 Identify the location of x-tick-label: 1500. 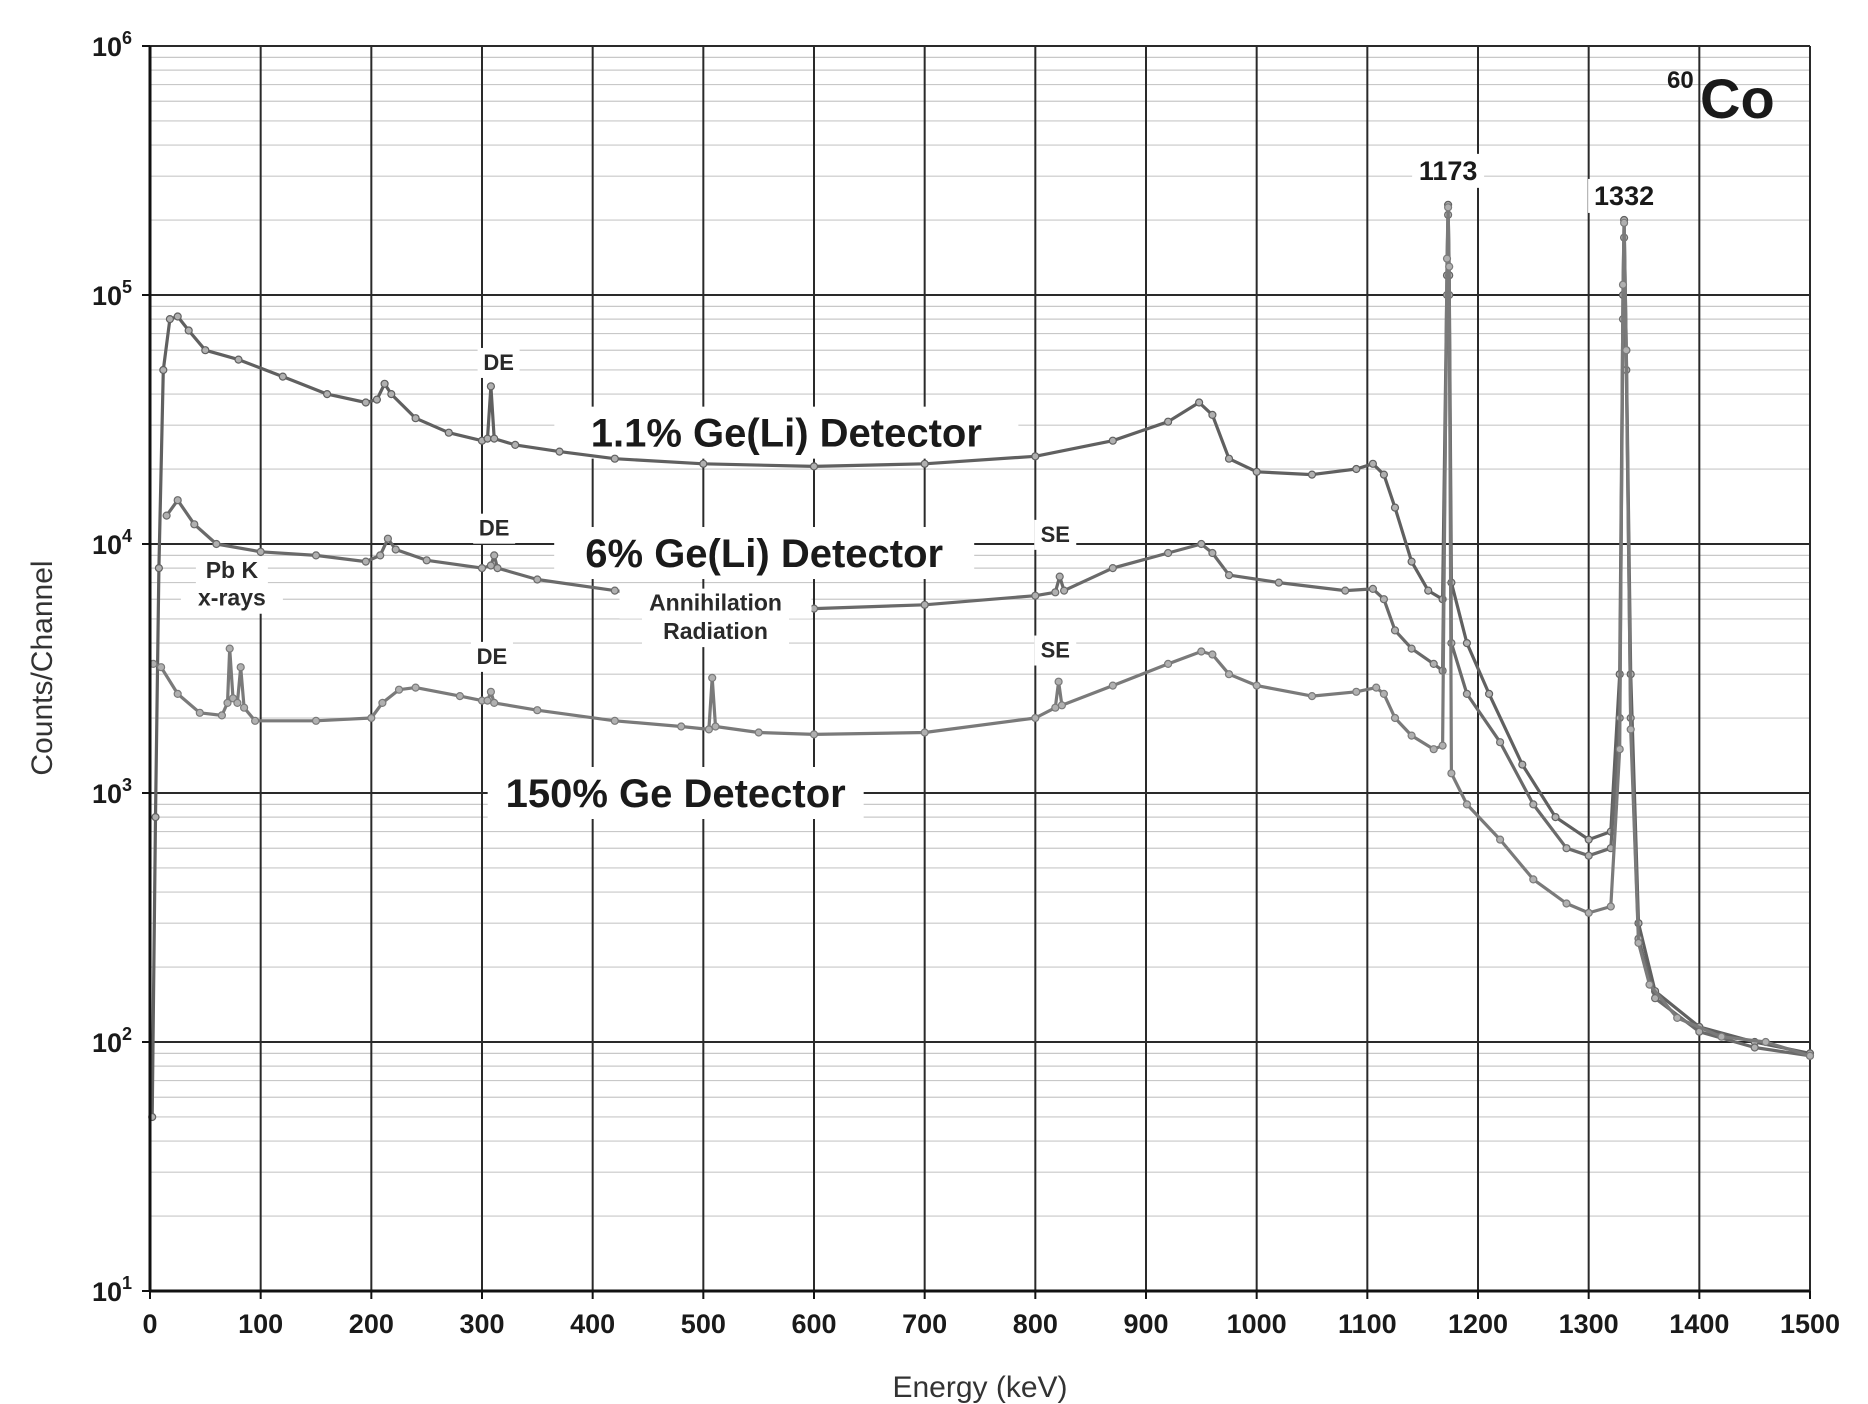
(1810, 1324).